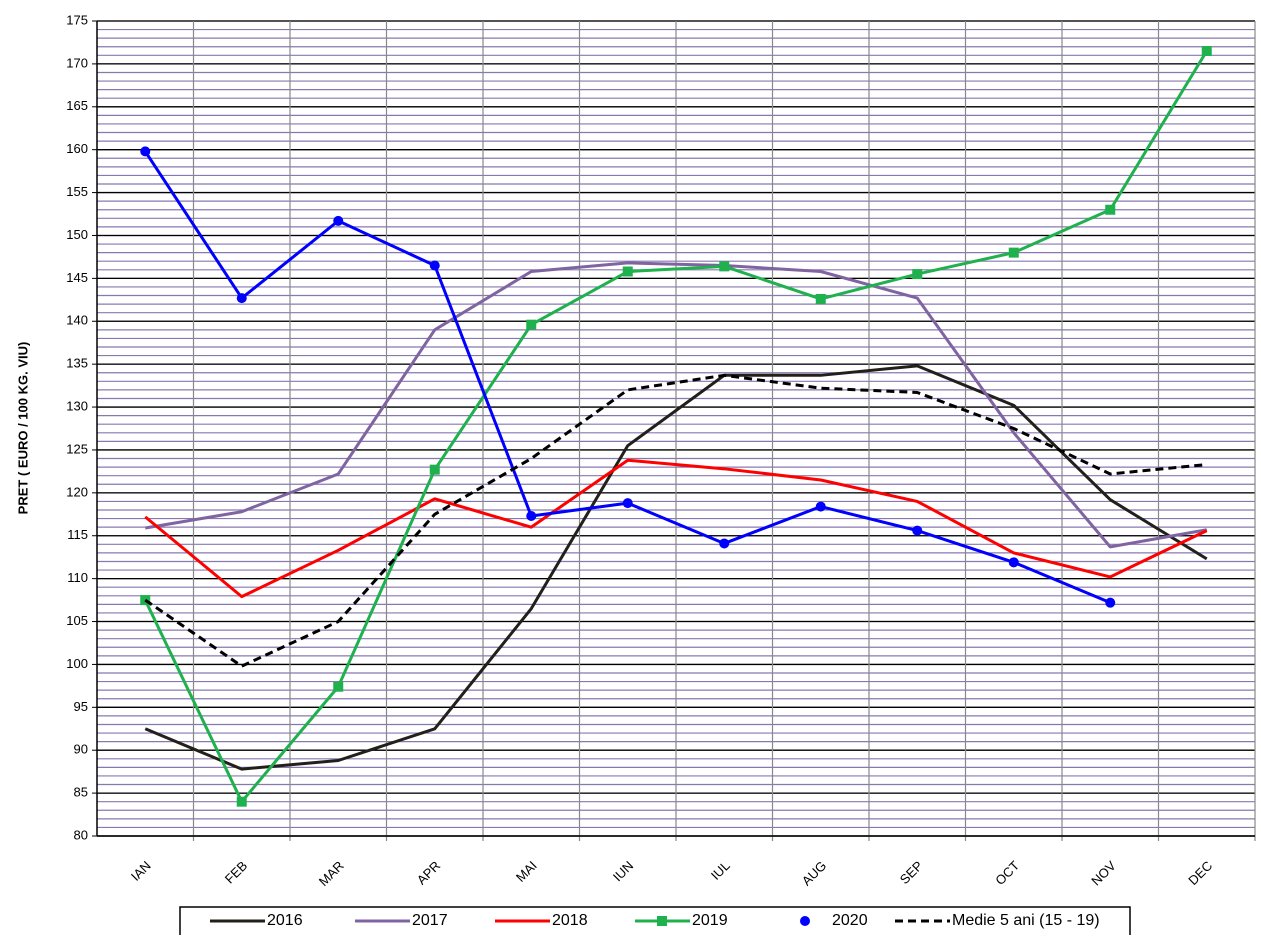 This screenshot has height=940, width=1261. Describe the element at coordinates (77, 234) in the screenshot. I see `y-tick-label: 150` at that location.